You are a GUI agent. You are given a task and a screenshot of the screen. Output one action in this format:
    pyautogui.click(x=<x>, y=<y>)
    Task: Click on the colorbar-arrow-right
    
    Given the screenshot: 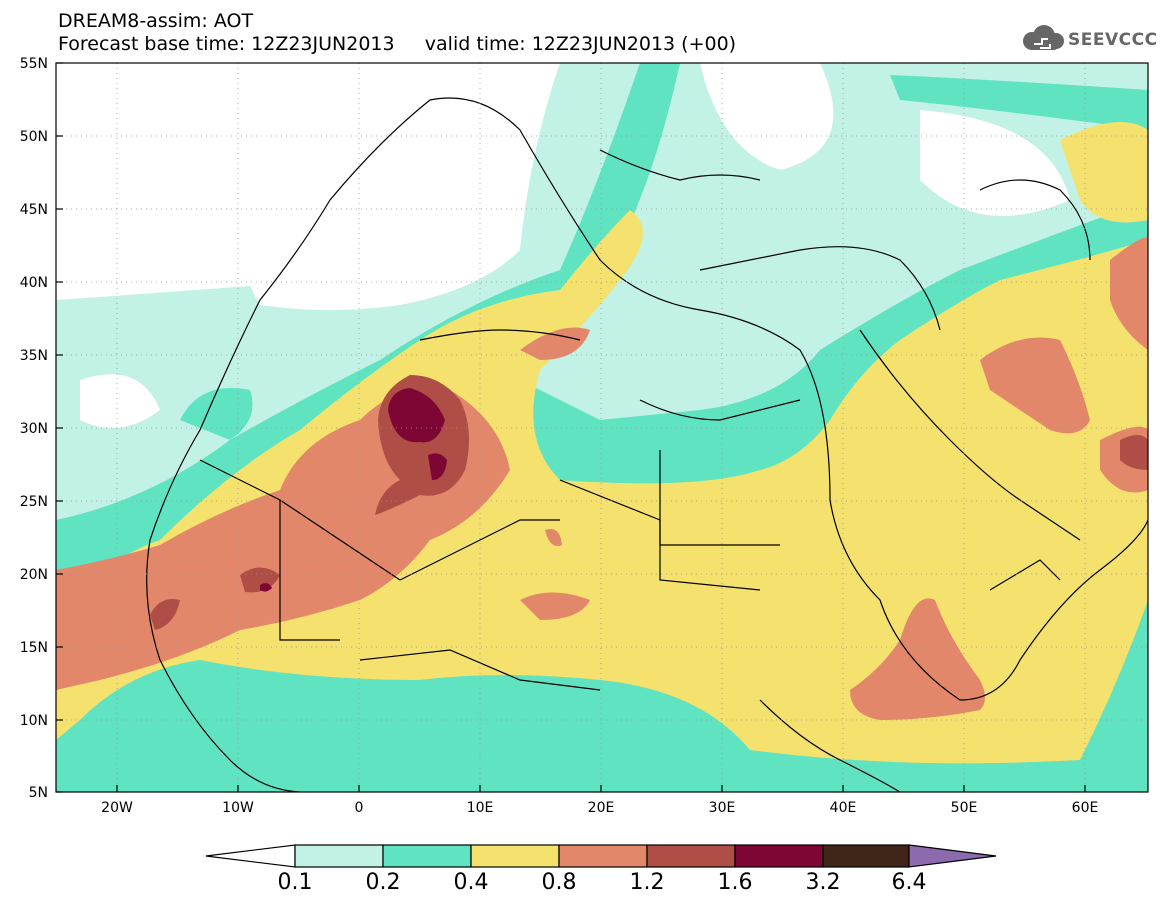 What is the action you would take?
    pyautogui.click(x=952, y=856)
    